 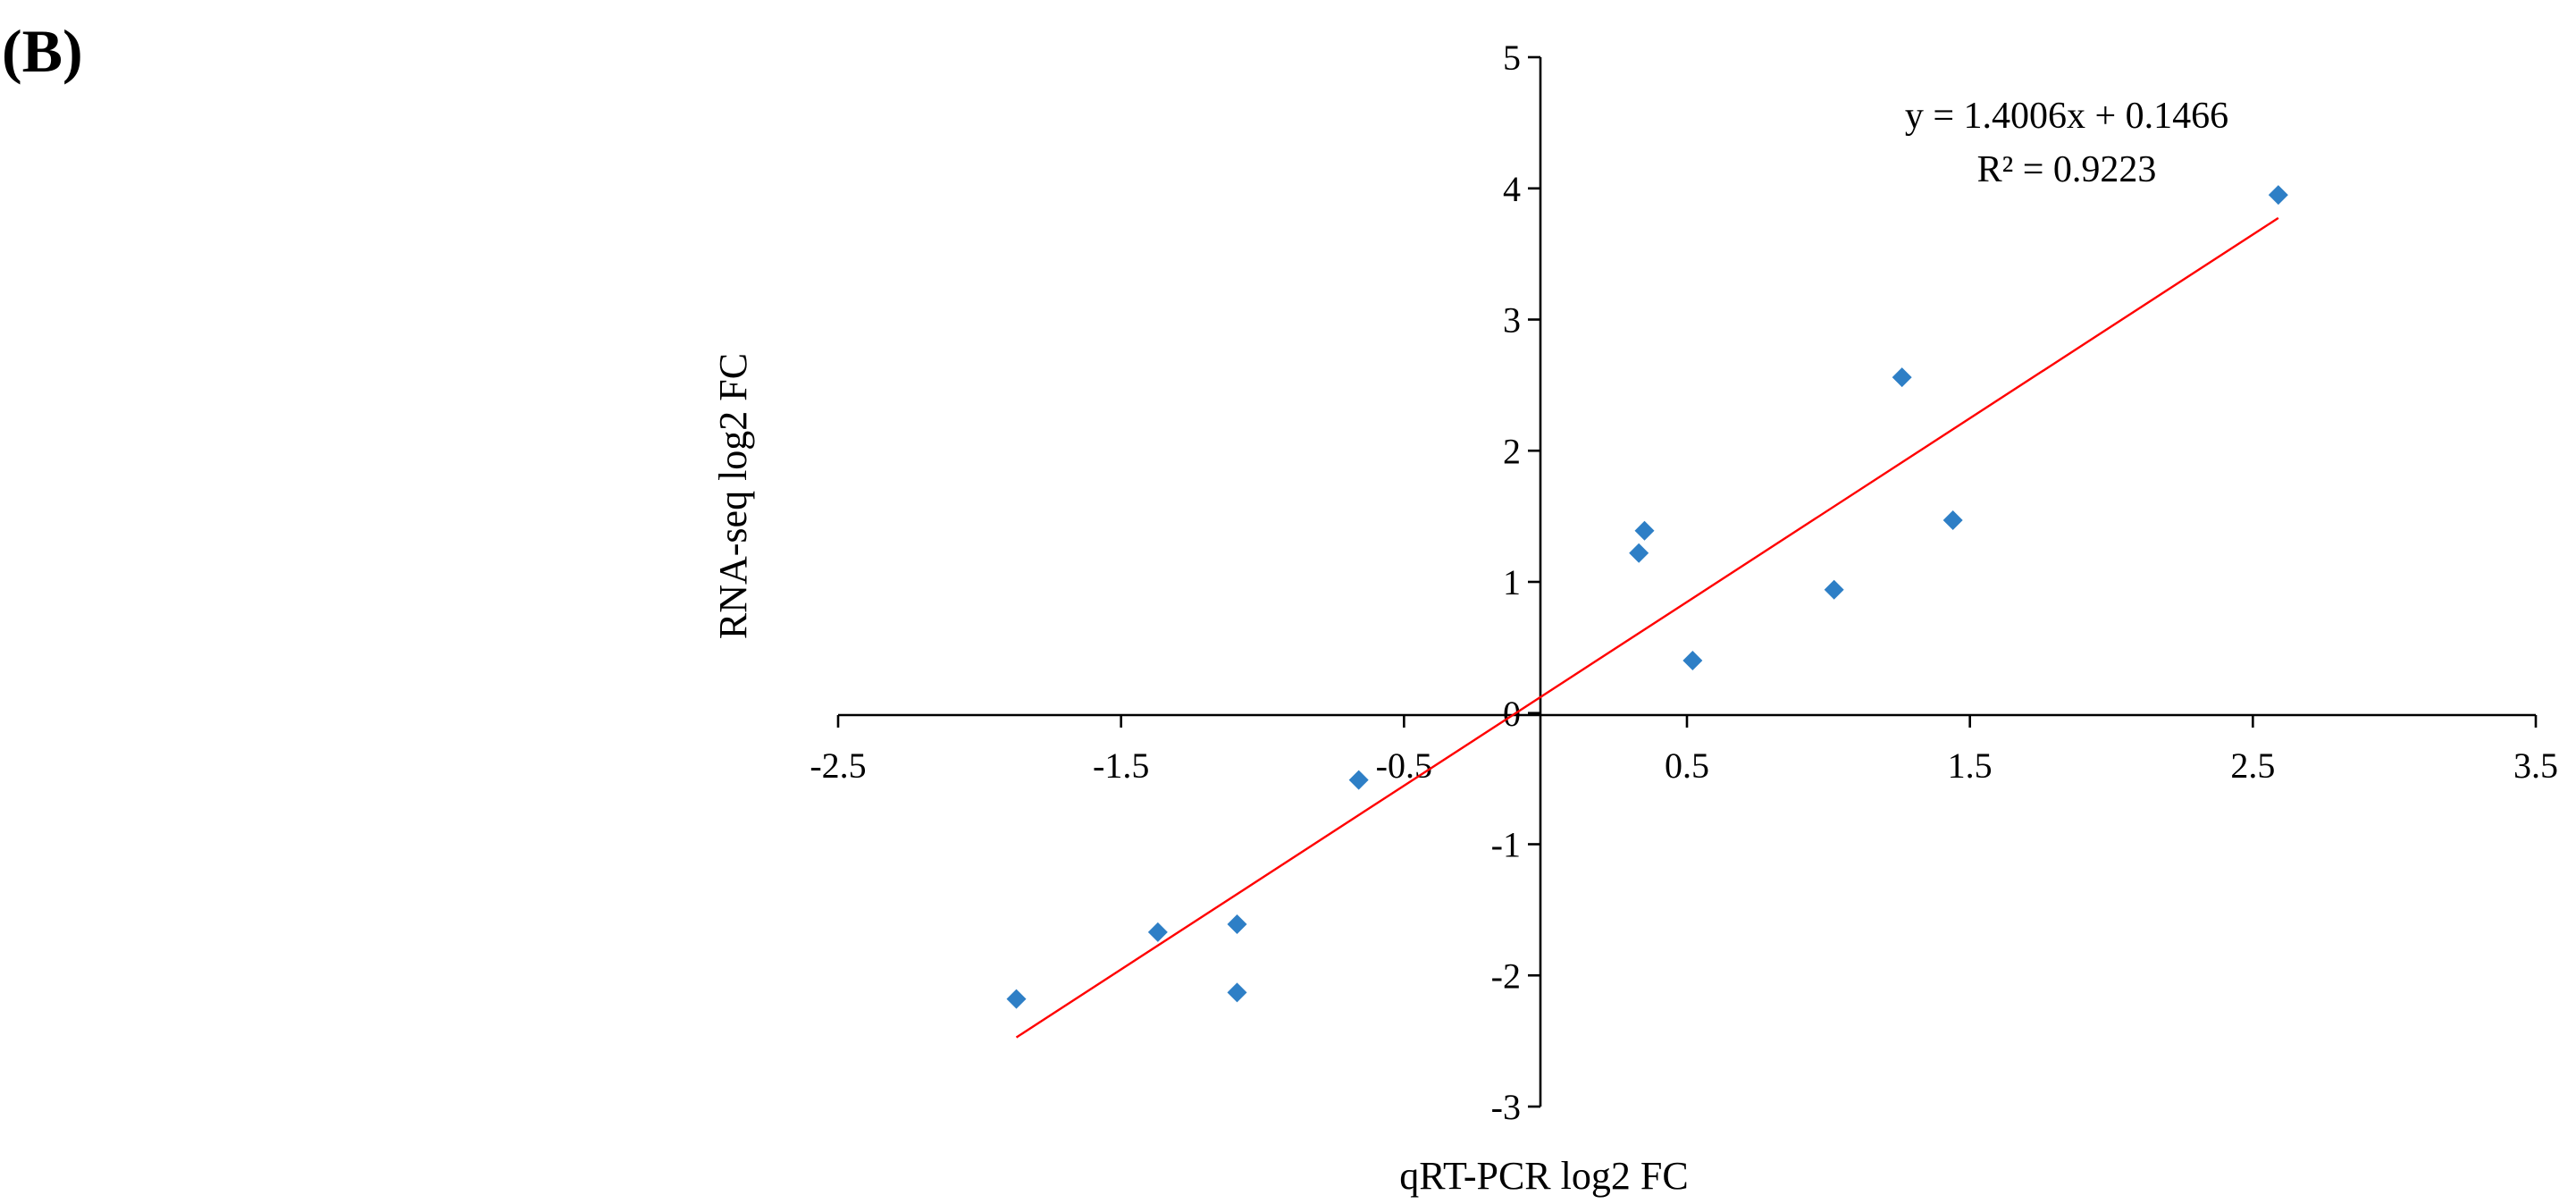 What do you see at coordinates (1971, 766) in the screenshot?
I see `x-tick-label: 1.5` at bounding box center [1971, 766].